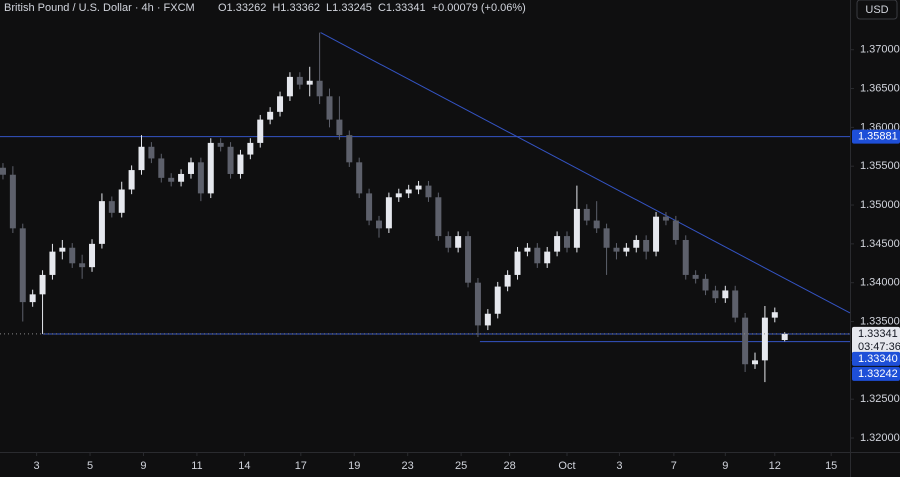 The height and width of the screenshot is (477, 900). What do you see at coordinates (880, 205) in the screenshot?
I see `y-tick-label: 1.35000` at bounding box center [880, 205].